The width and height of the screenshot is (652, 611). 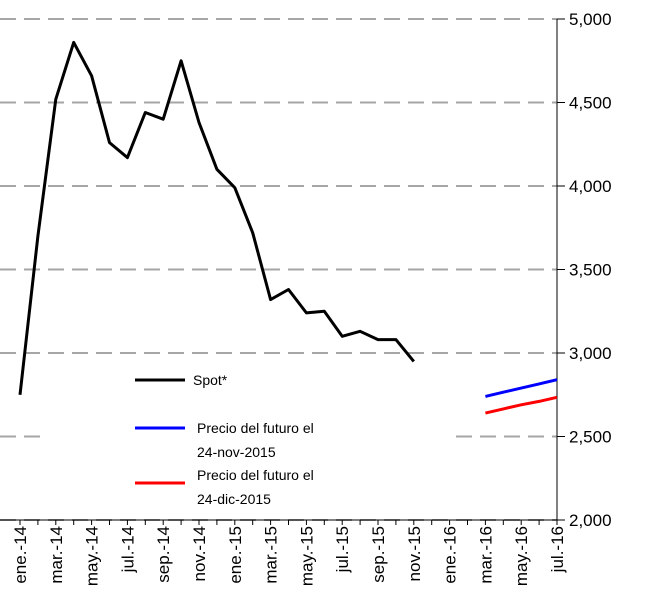 What do you see at coordinates (20, 555) in the screenshot?
I see `x-tick-label: ene.-14` at bounding box center [20, 555].